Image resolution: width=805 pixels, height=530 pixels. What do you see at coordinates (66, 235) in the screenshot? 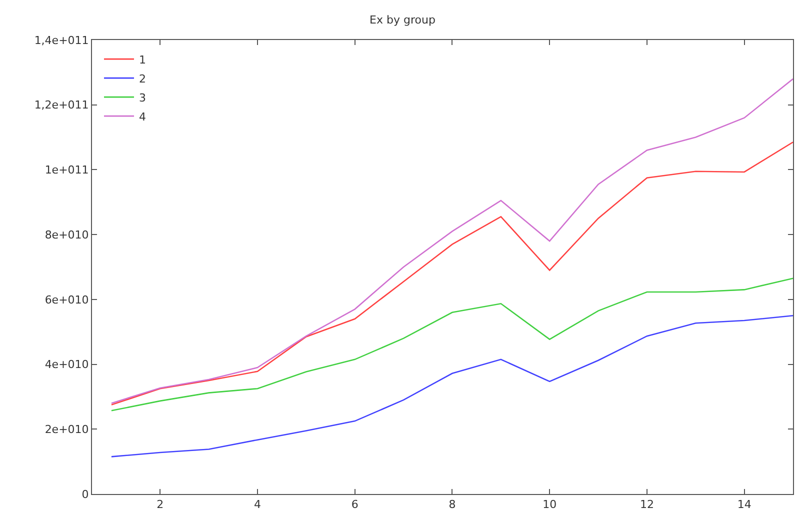
I see `y-tick-label: 8e+010` at bounding box center [66, 235].